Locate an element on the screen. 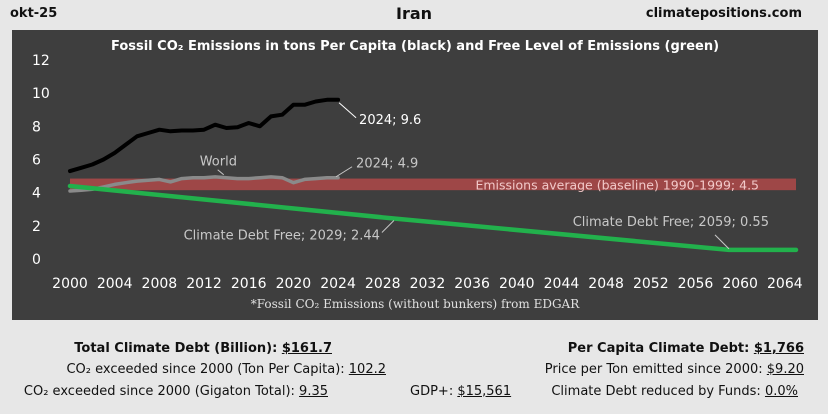  y-tick-label: 4 is located at coordinates (36, 194).